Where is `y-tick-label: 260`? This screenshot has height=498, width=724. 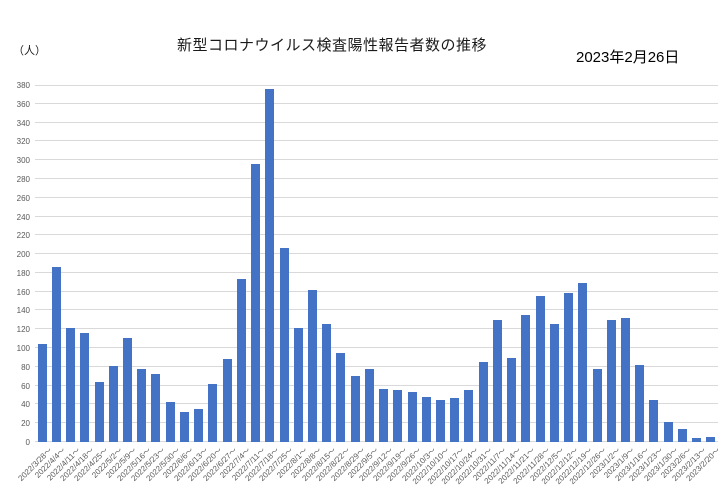
y-tick-label: 260 is located at coordinates (23, 198).